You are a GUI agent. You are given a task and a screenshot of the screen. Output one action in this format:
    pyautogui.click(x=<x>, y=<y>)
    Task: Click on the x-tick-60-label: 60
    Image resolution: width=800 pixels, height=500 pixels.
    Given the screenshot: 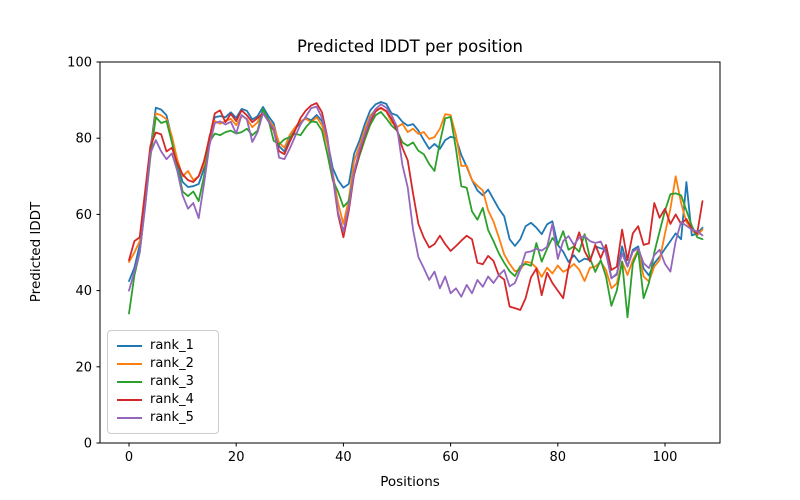 What is the action you would take?
    pyautogui.click(x=450, y=457)
    